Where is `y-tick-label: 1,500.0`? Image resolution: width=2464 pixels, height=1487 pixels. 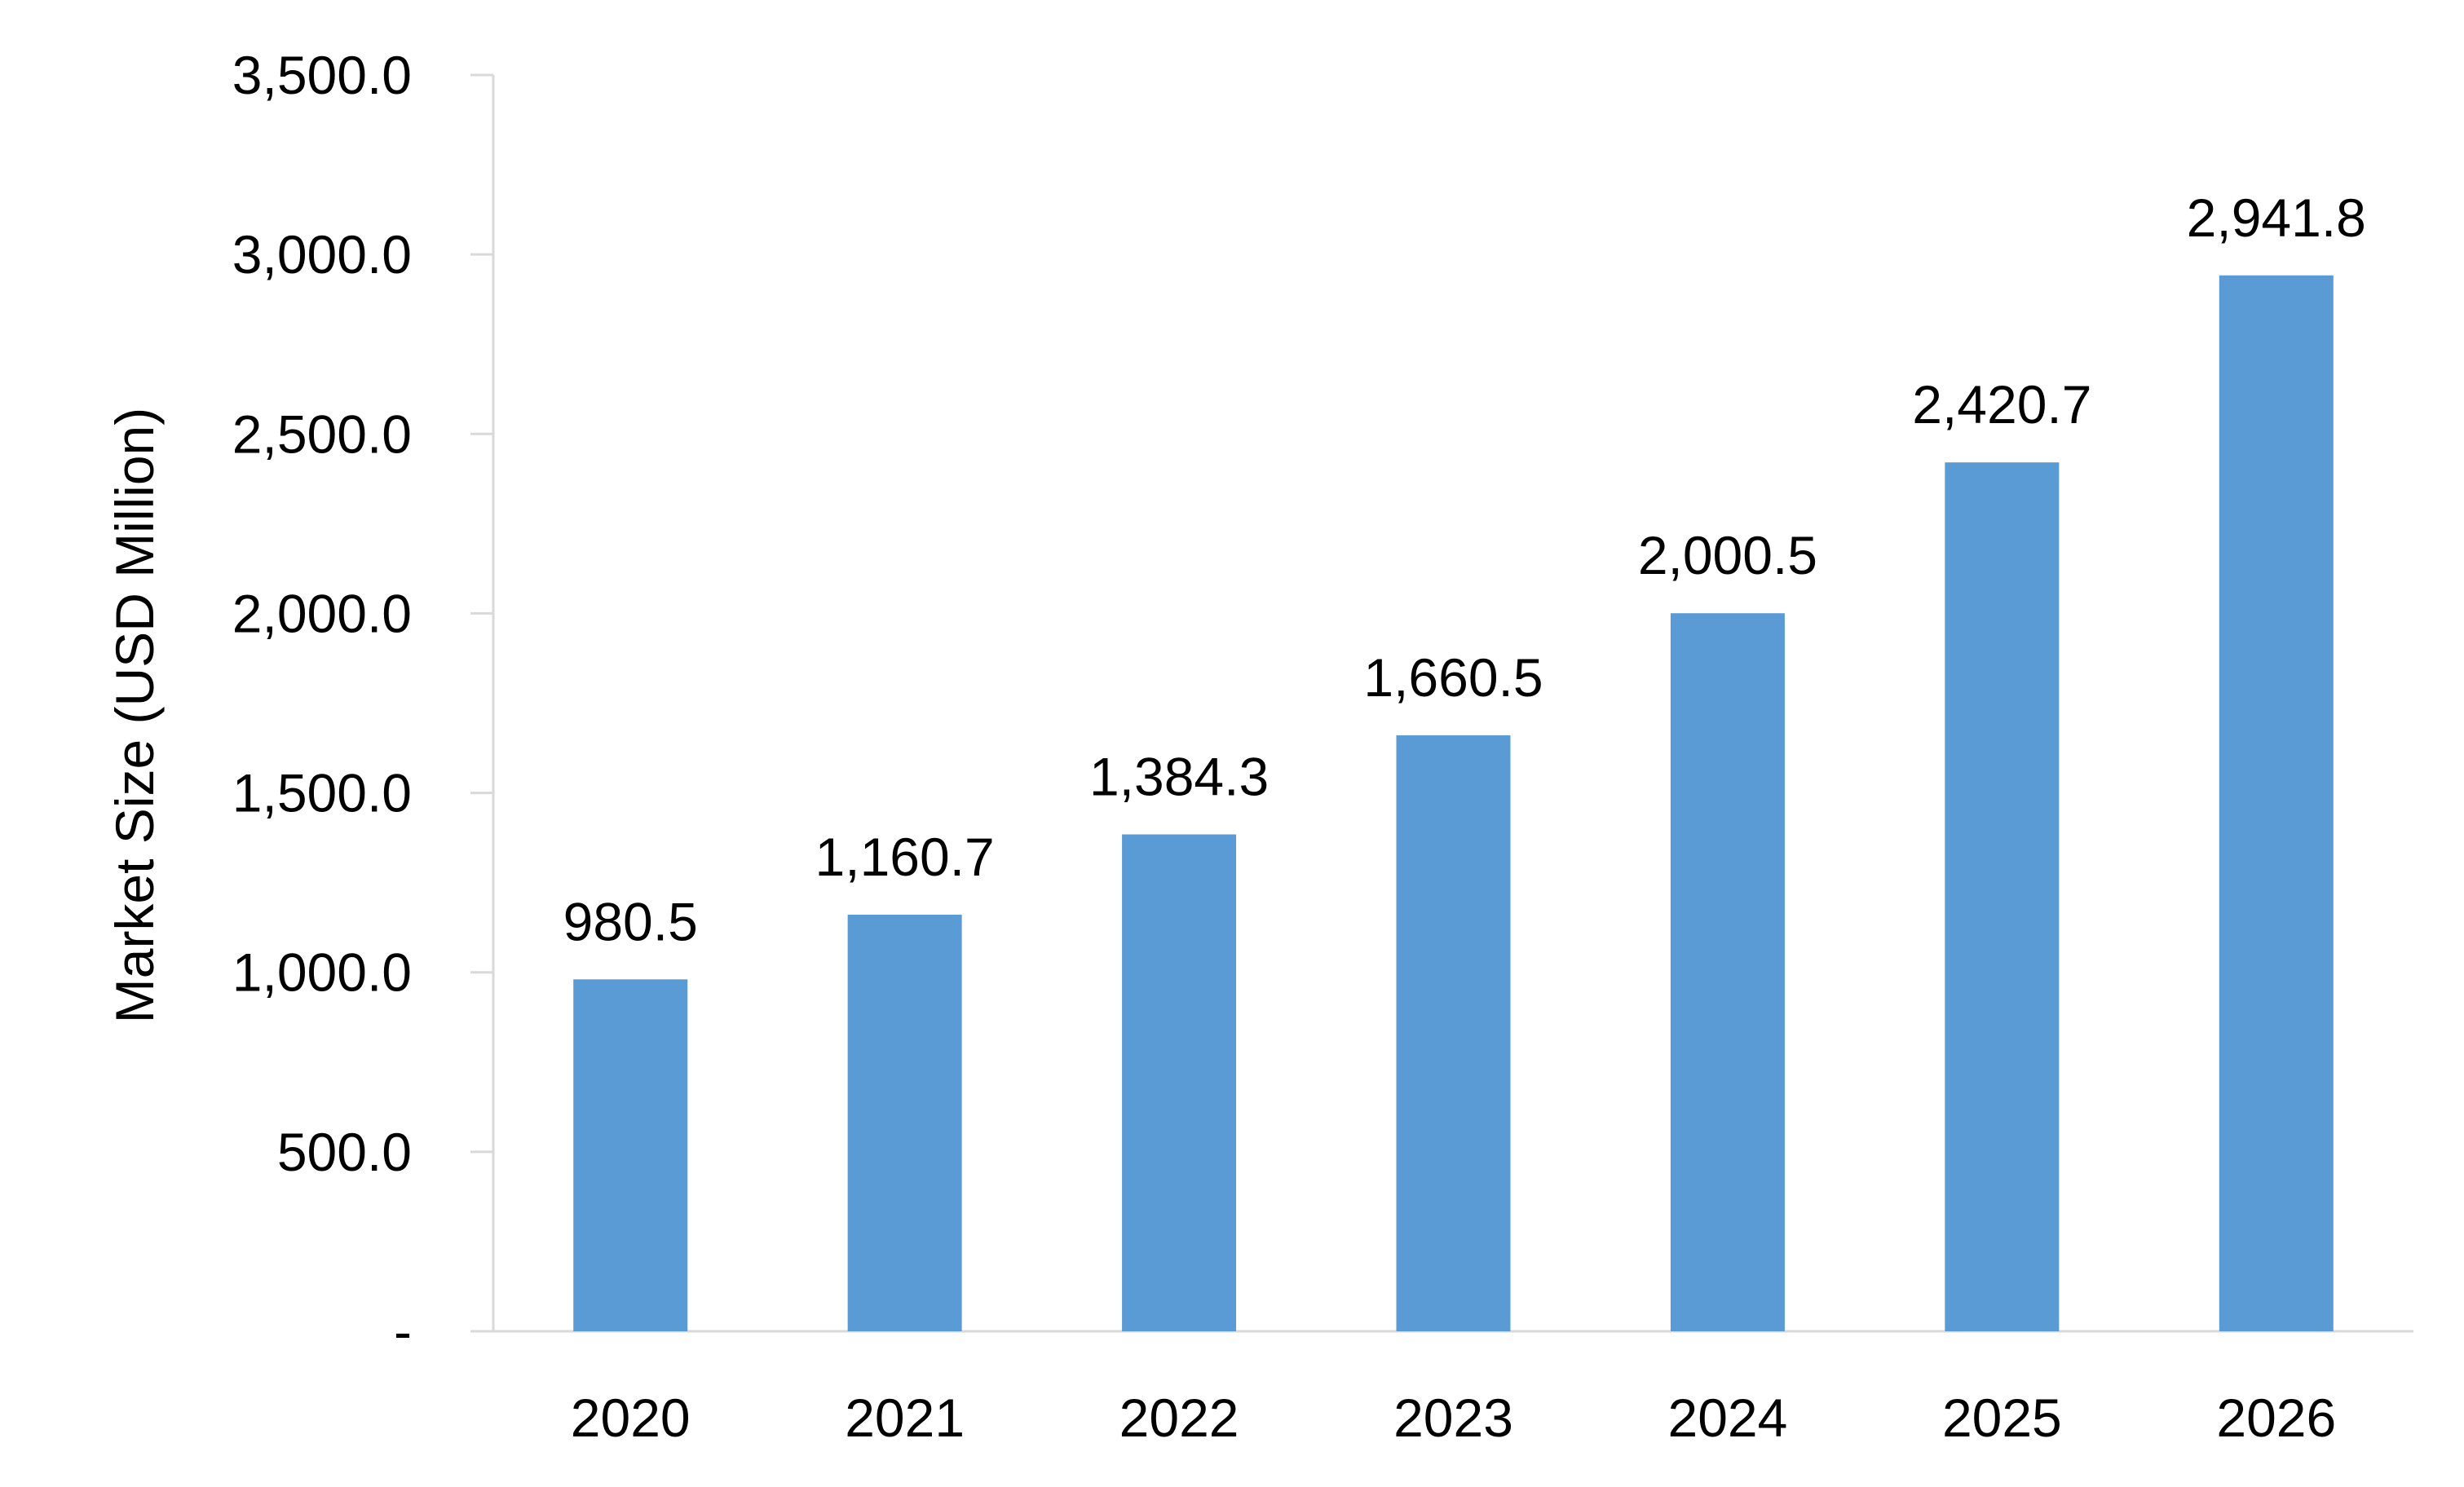
y-tick-label: 1,500.0 is located at coordinates (322, 793).